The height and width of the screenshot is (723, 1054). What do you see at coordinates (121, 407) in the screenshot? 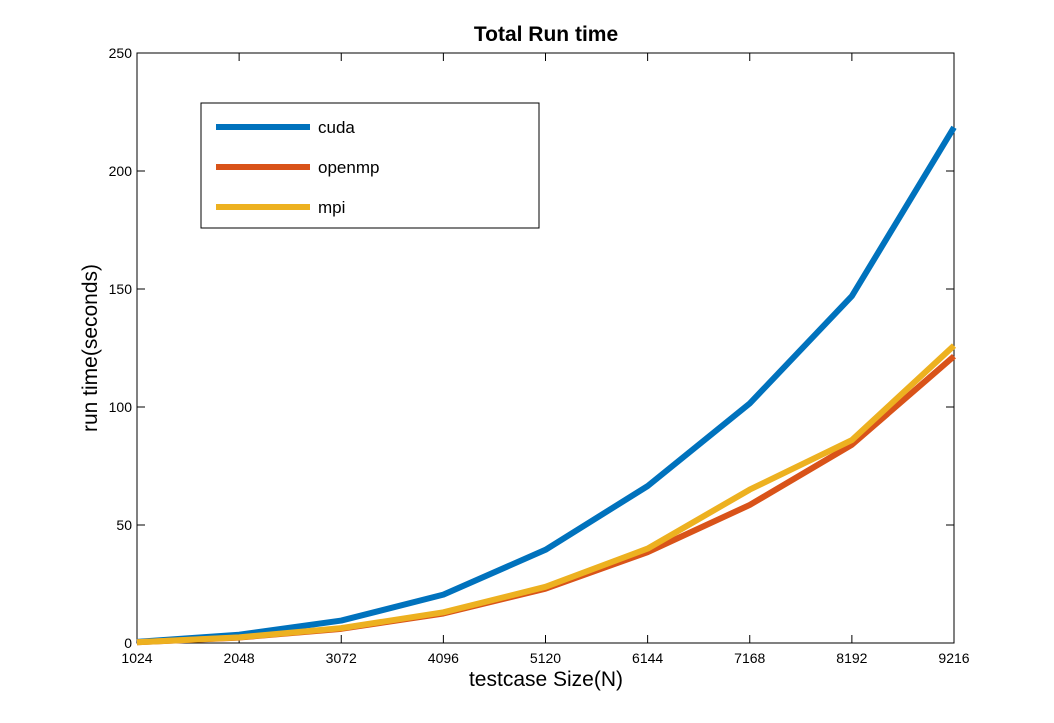
I see `y-tick-label: 100` at bounding box center [121, 407].